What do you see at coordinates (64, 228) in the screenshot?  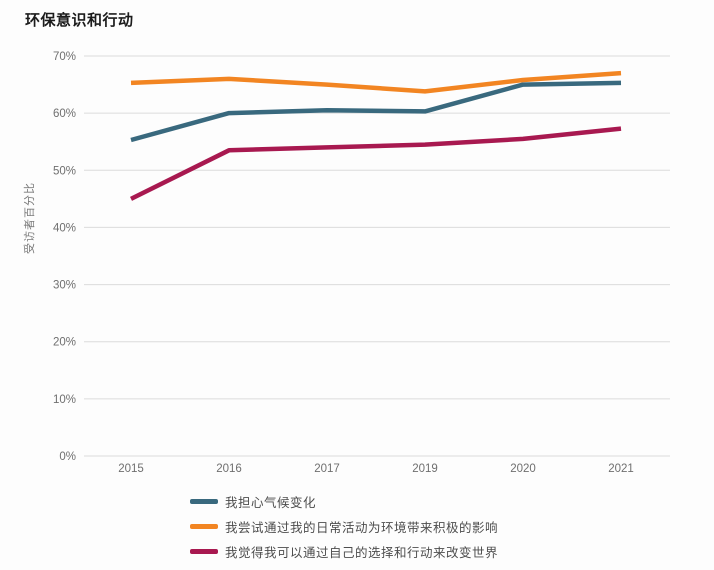 I see `y-tick-label: 40%` at bounding box center [64, 228].